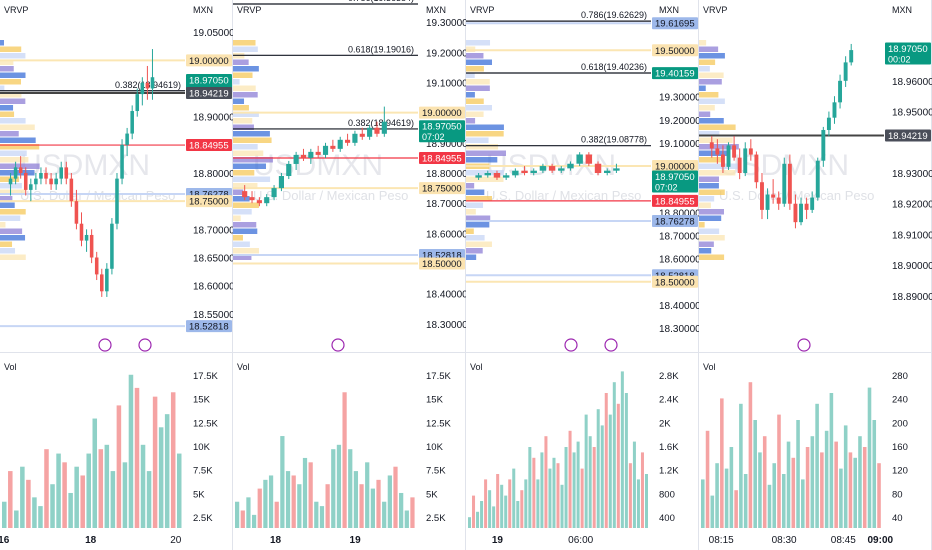  What do you see at coordinates (669, 376) in the screenshot?
I see `volume-tick-label: 2.8K` at bounding box center [669, 376].